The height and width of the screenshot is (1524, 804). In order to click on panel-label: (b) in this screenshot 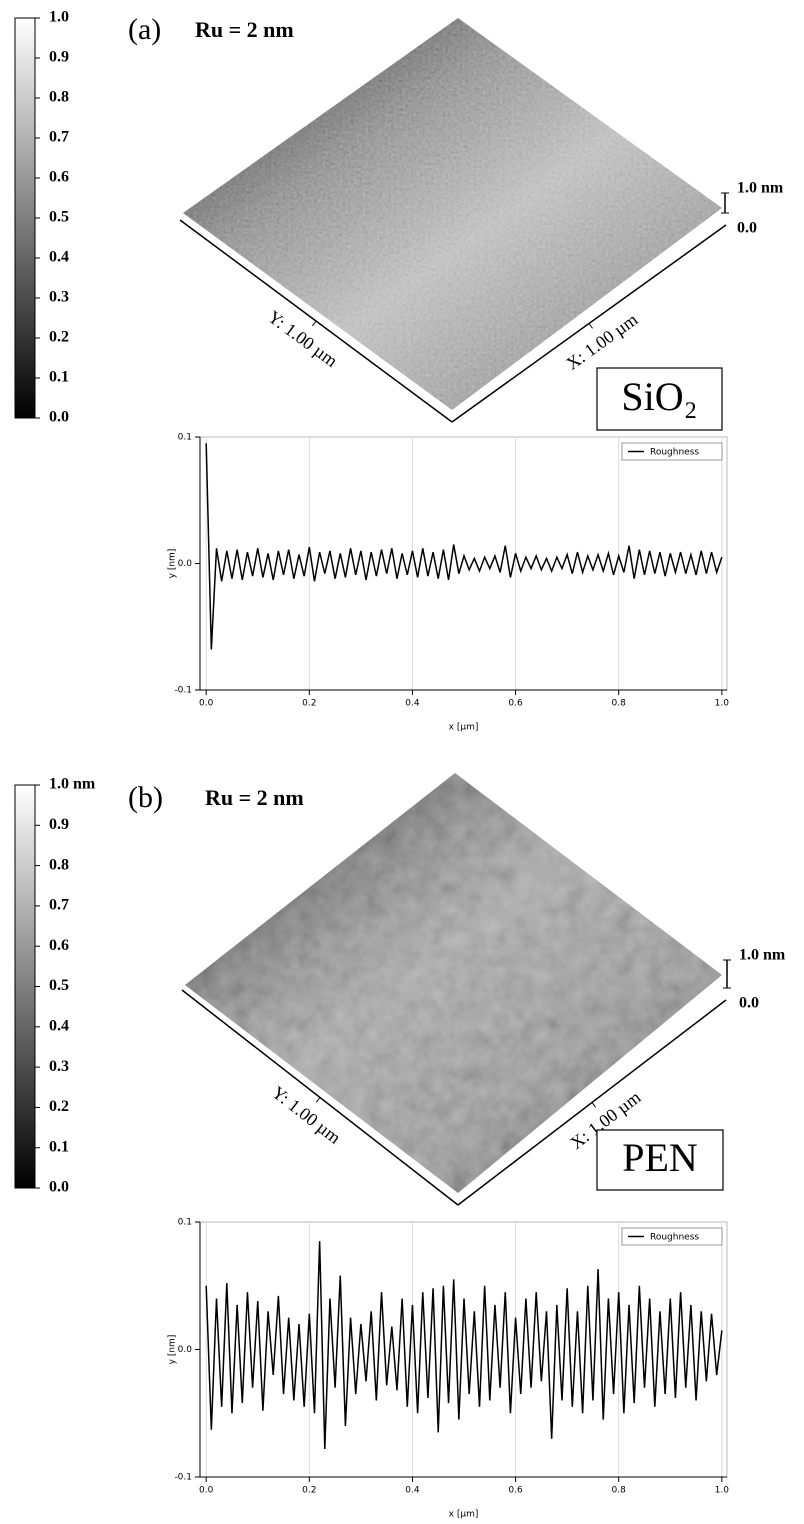, I will do `click(145, 797)`.